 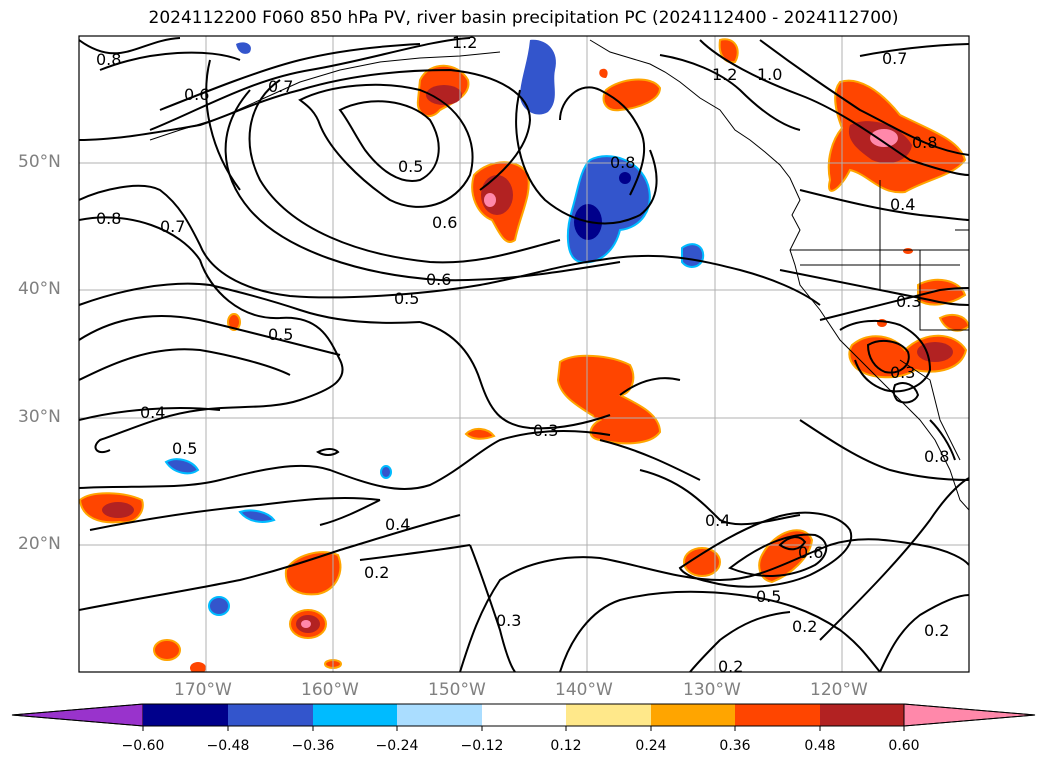 What do you see at coordinates (820, 746) in the screenshot?
I see `colorbar-tick-label: 0.48` at bounding box center [820, 746].